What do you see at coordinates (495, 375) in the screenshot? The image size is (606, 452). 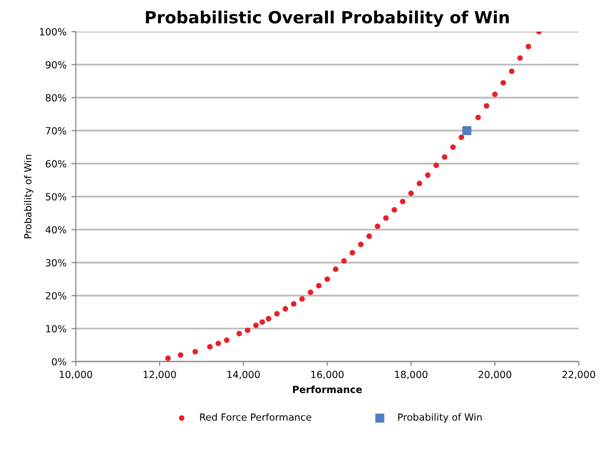 I see `x-tick-label: 20,000` at bounding box center [495, 375].